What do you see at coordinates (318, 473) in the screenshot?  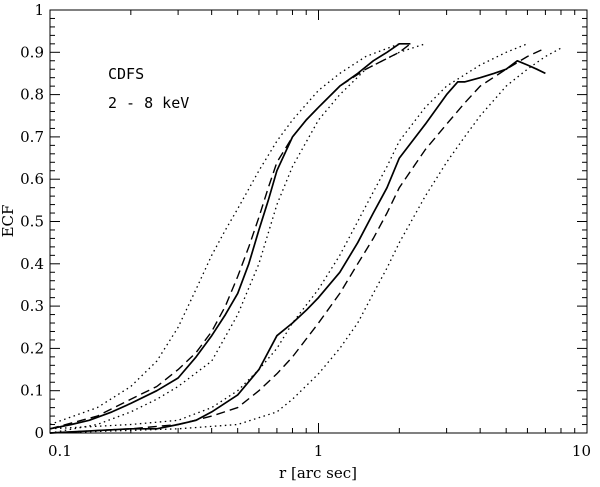 I see `x-axis-label: r [arc sec]` at bounding box center [318, 473].